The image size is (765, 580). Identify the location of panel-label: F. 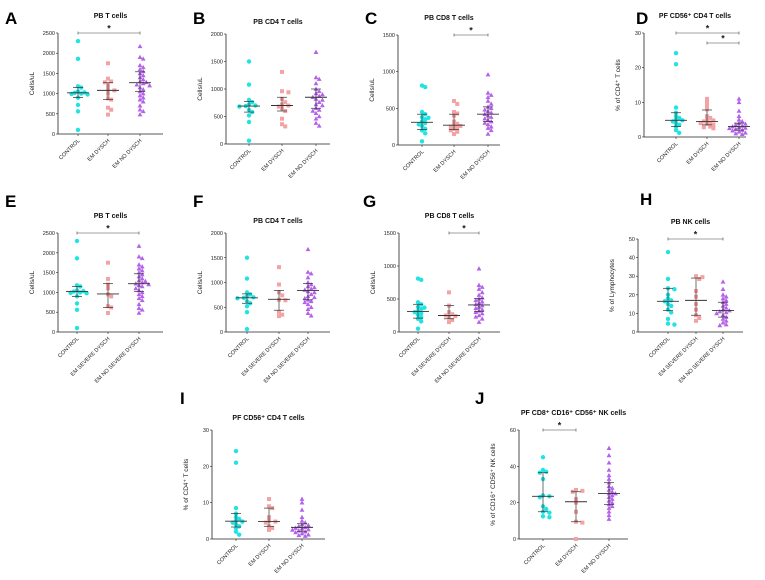
(198, 201).